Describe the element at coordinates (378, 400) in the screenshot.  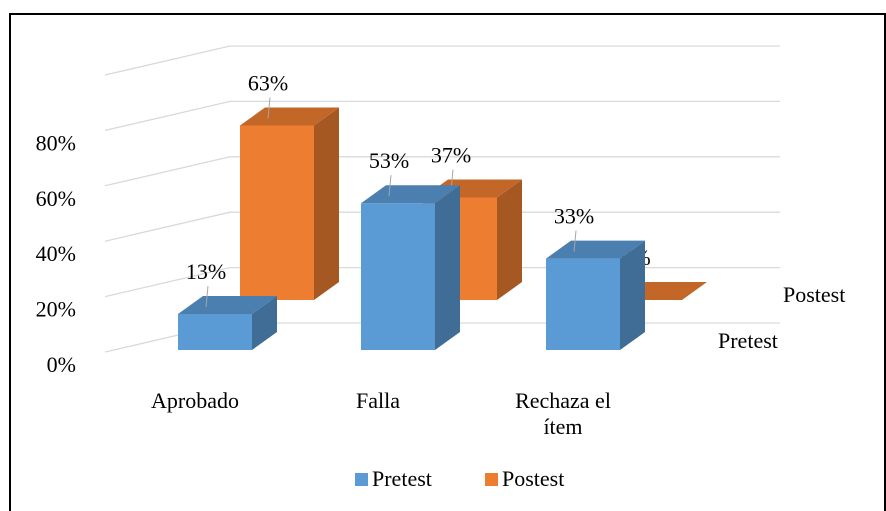
I see `x-tick-label: Falla` at that location.